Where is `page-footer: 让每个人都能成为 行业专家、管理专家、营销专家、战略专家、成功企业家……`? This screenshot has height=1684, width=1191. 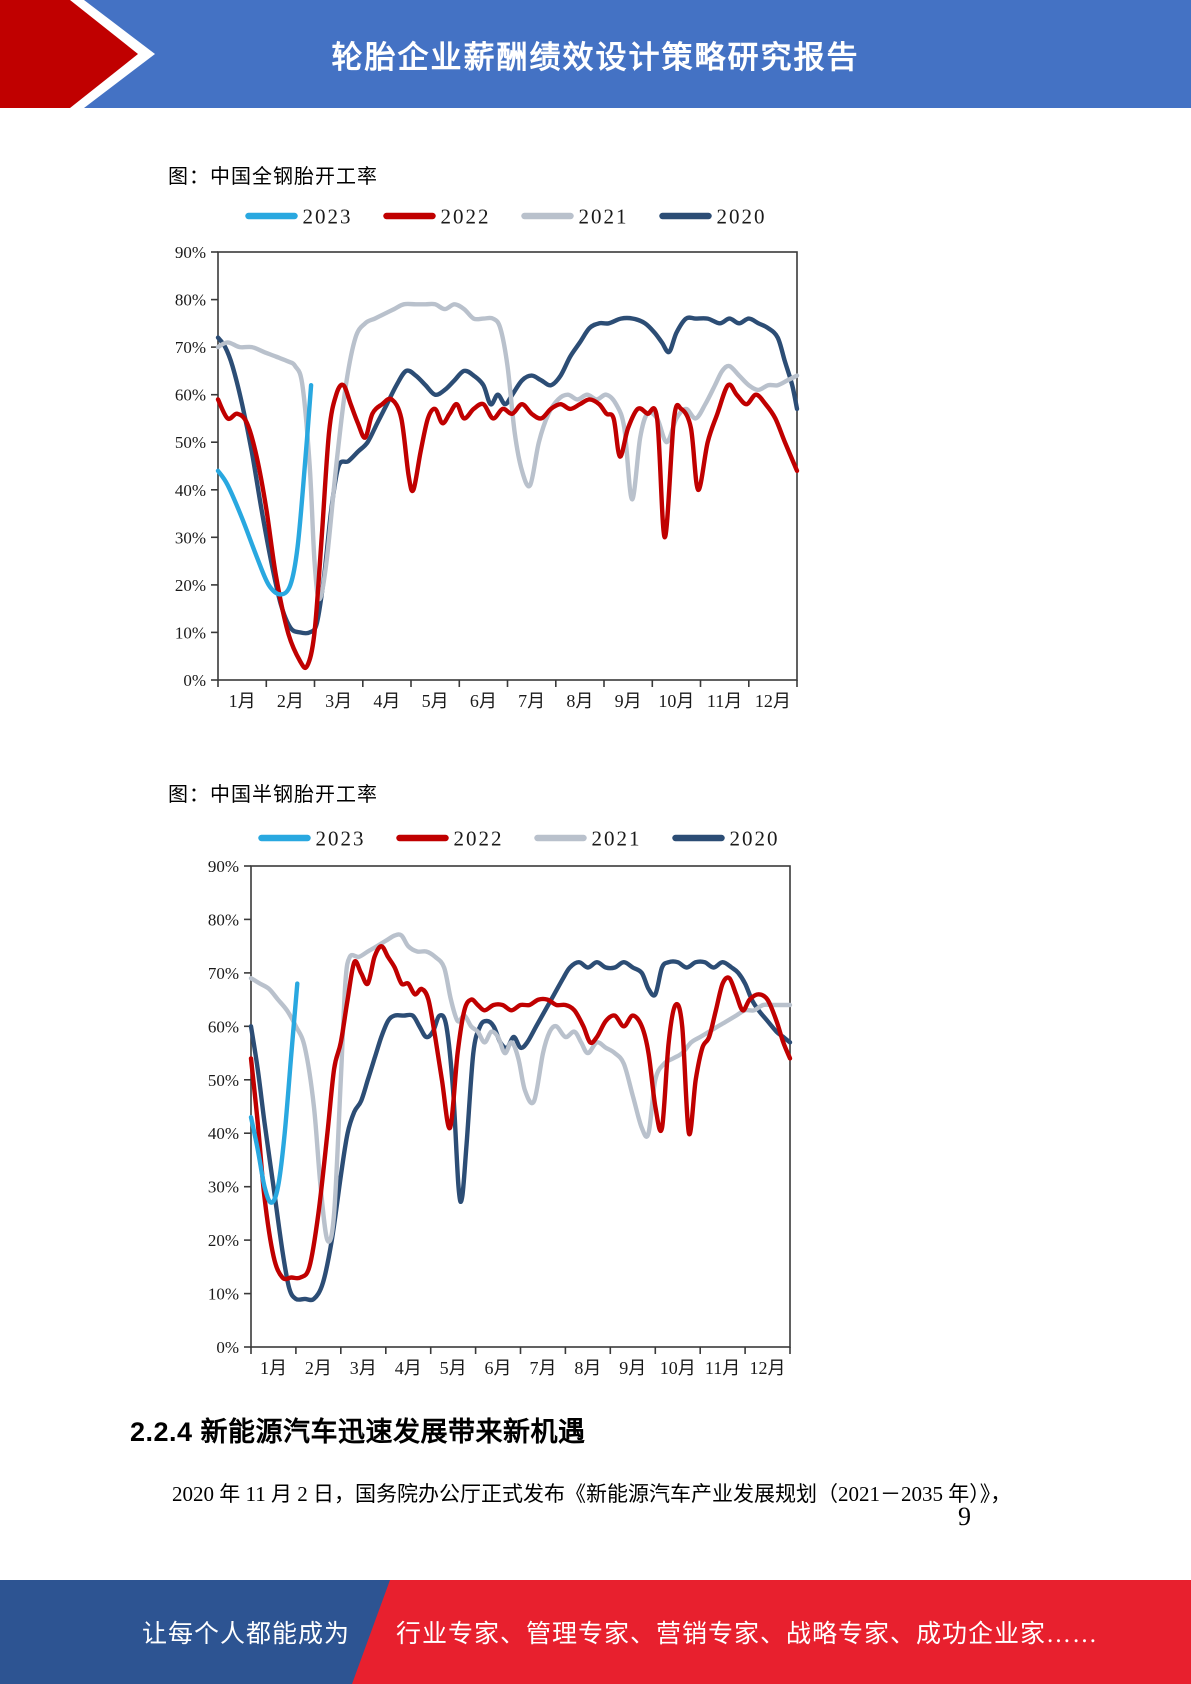
page-footer: 让每个人都能成为 行业专家、管理专家、营销专家、战略专家、成功企业家…… is located at coordinates (595, 1632).